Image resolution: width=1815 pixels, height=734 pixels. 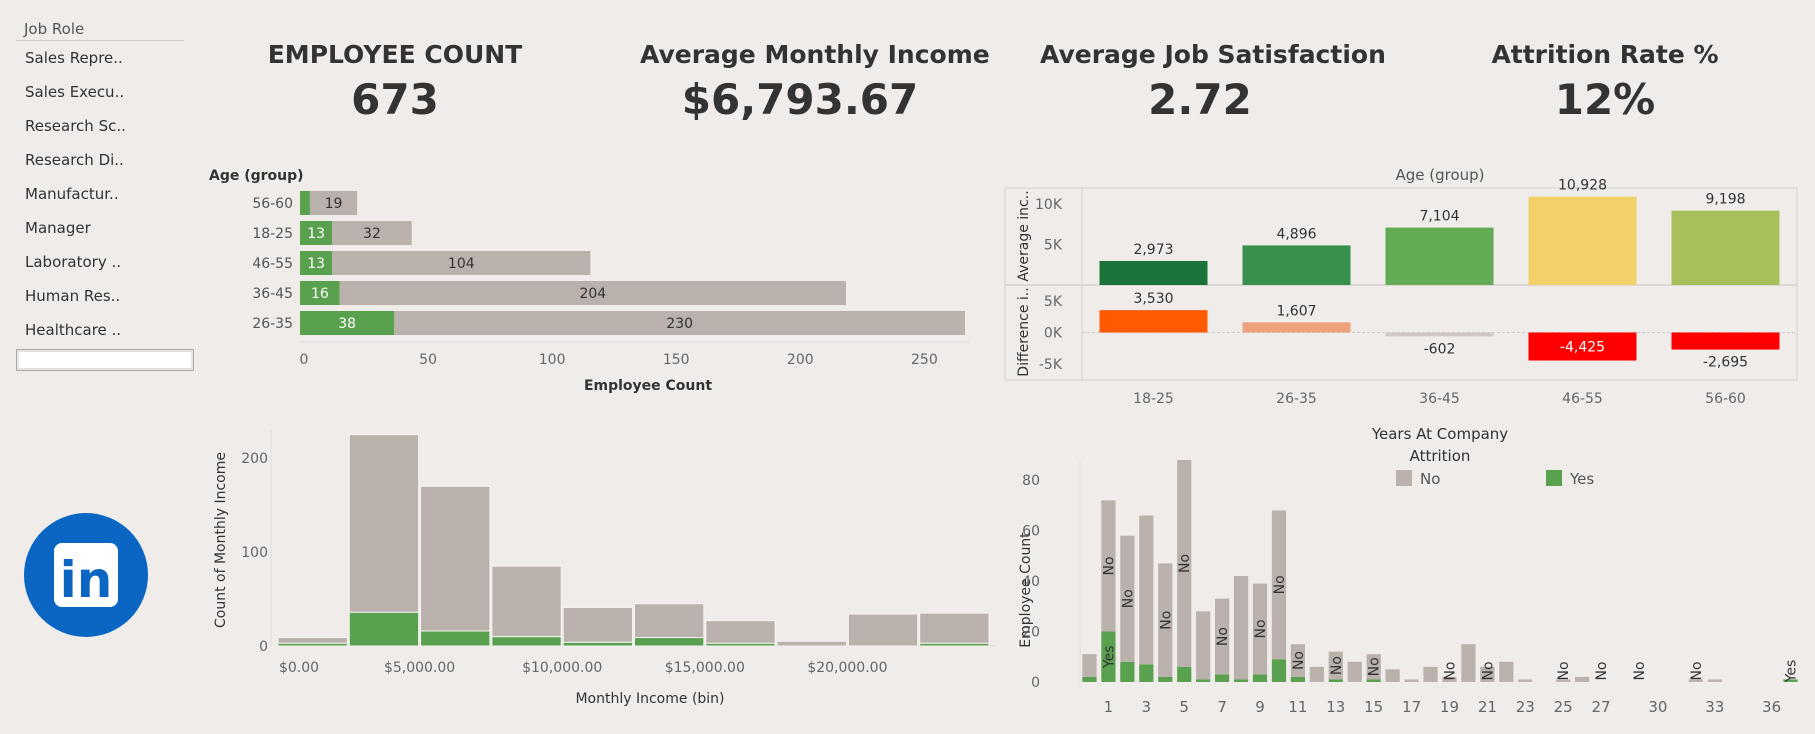 What do you see at coordinates (75, 126) in the screenshot?
I see `job-role-item: Research Sc..` at bounding box center [75, 126].